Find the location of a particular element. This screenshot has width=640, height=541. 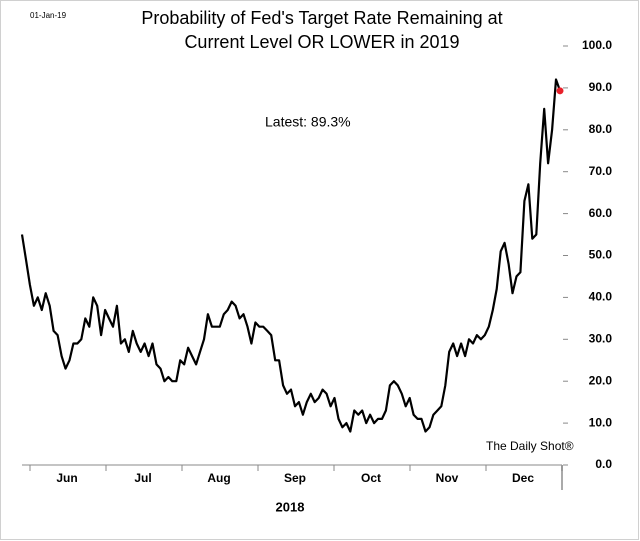

y-tick-label: 60.0 is located at coordinates (601, 213).